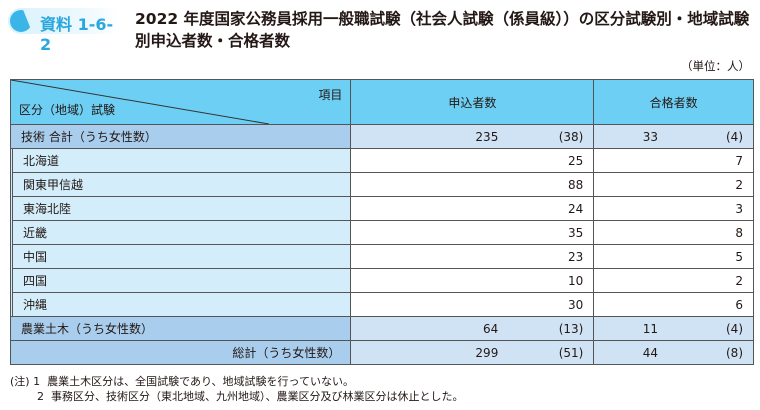 The width and height of the screenshot is (760, 410). What do you see at coordinates (472, 208) in the screenshot?
I see `applicants-cell: 24` at bounding box center [472, 208].